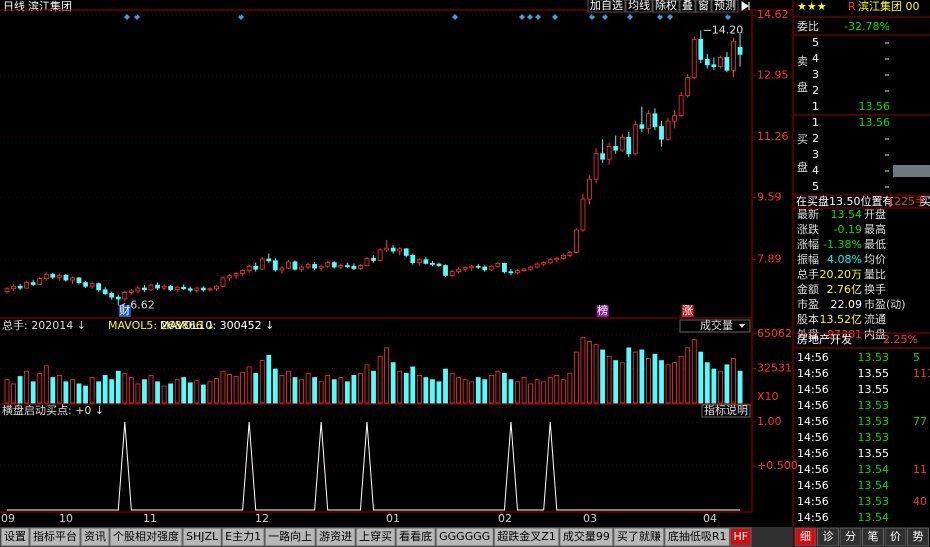 The height and width of the screenshot is (547, 930). I want to click on event-marker, so click(592, 17).